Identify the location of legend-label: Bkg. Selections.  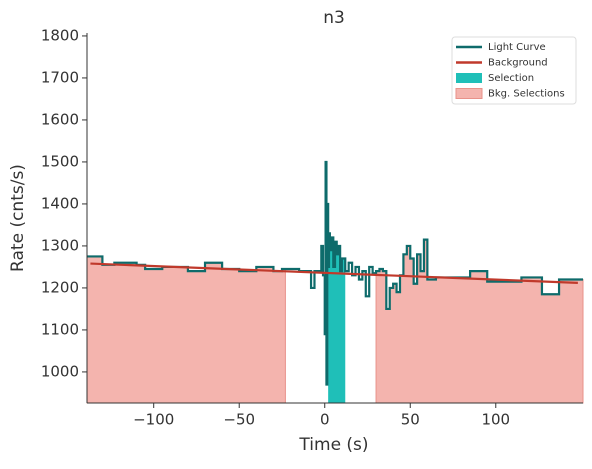
(526, 94).